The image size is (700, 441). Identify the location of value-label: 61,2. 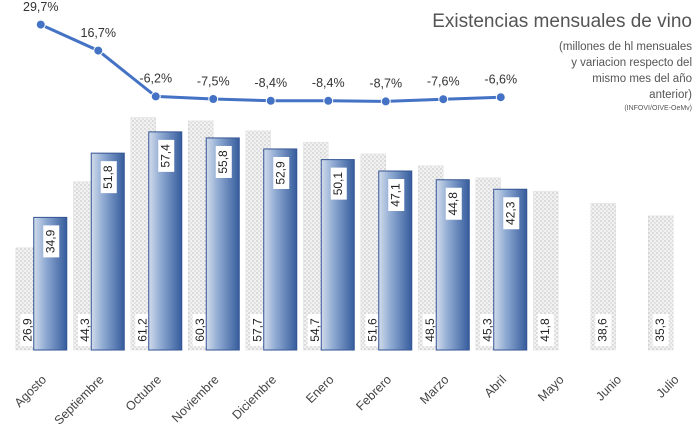
(142, 330).